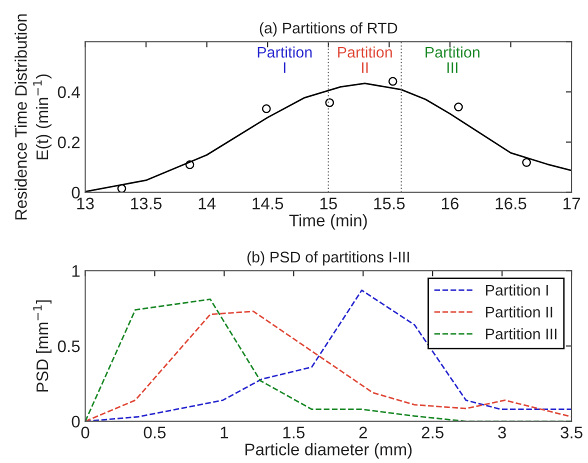 The width and height of the screenshot is (588, 463). What do you see at coordinates (224, 432) in the screenshot?
I see `x-tick-label: 1` at bounding box center [224, 432].